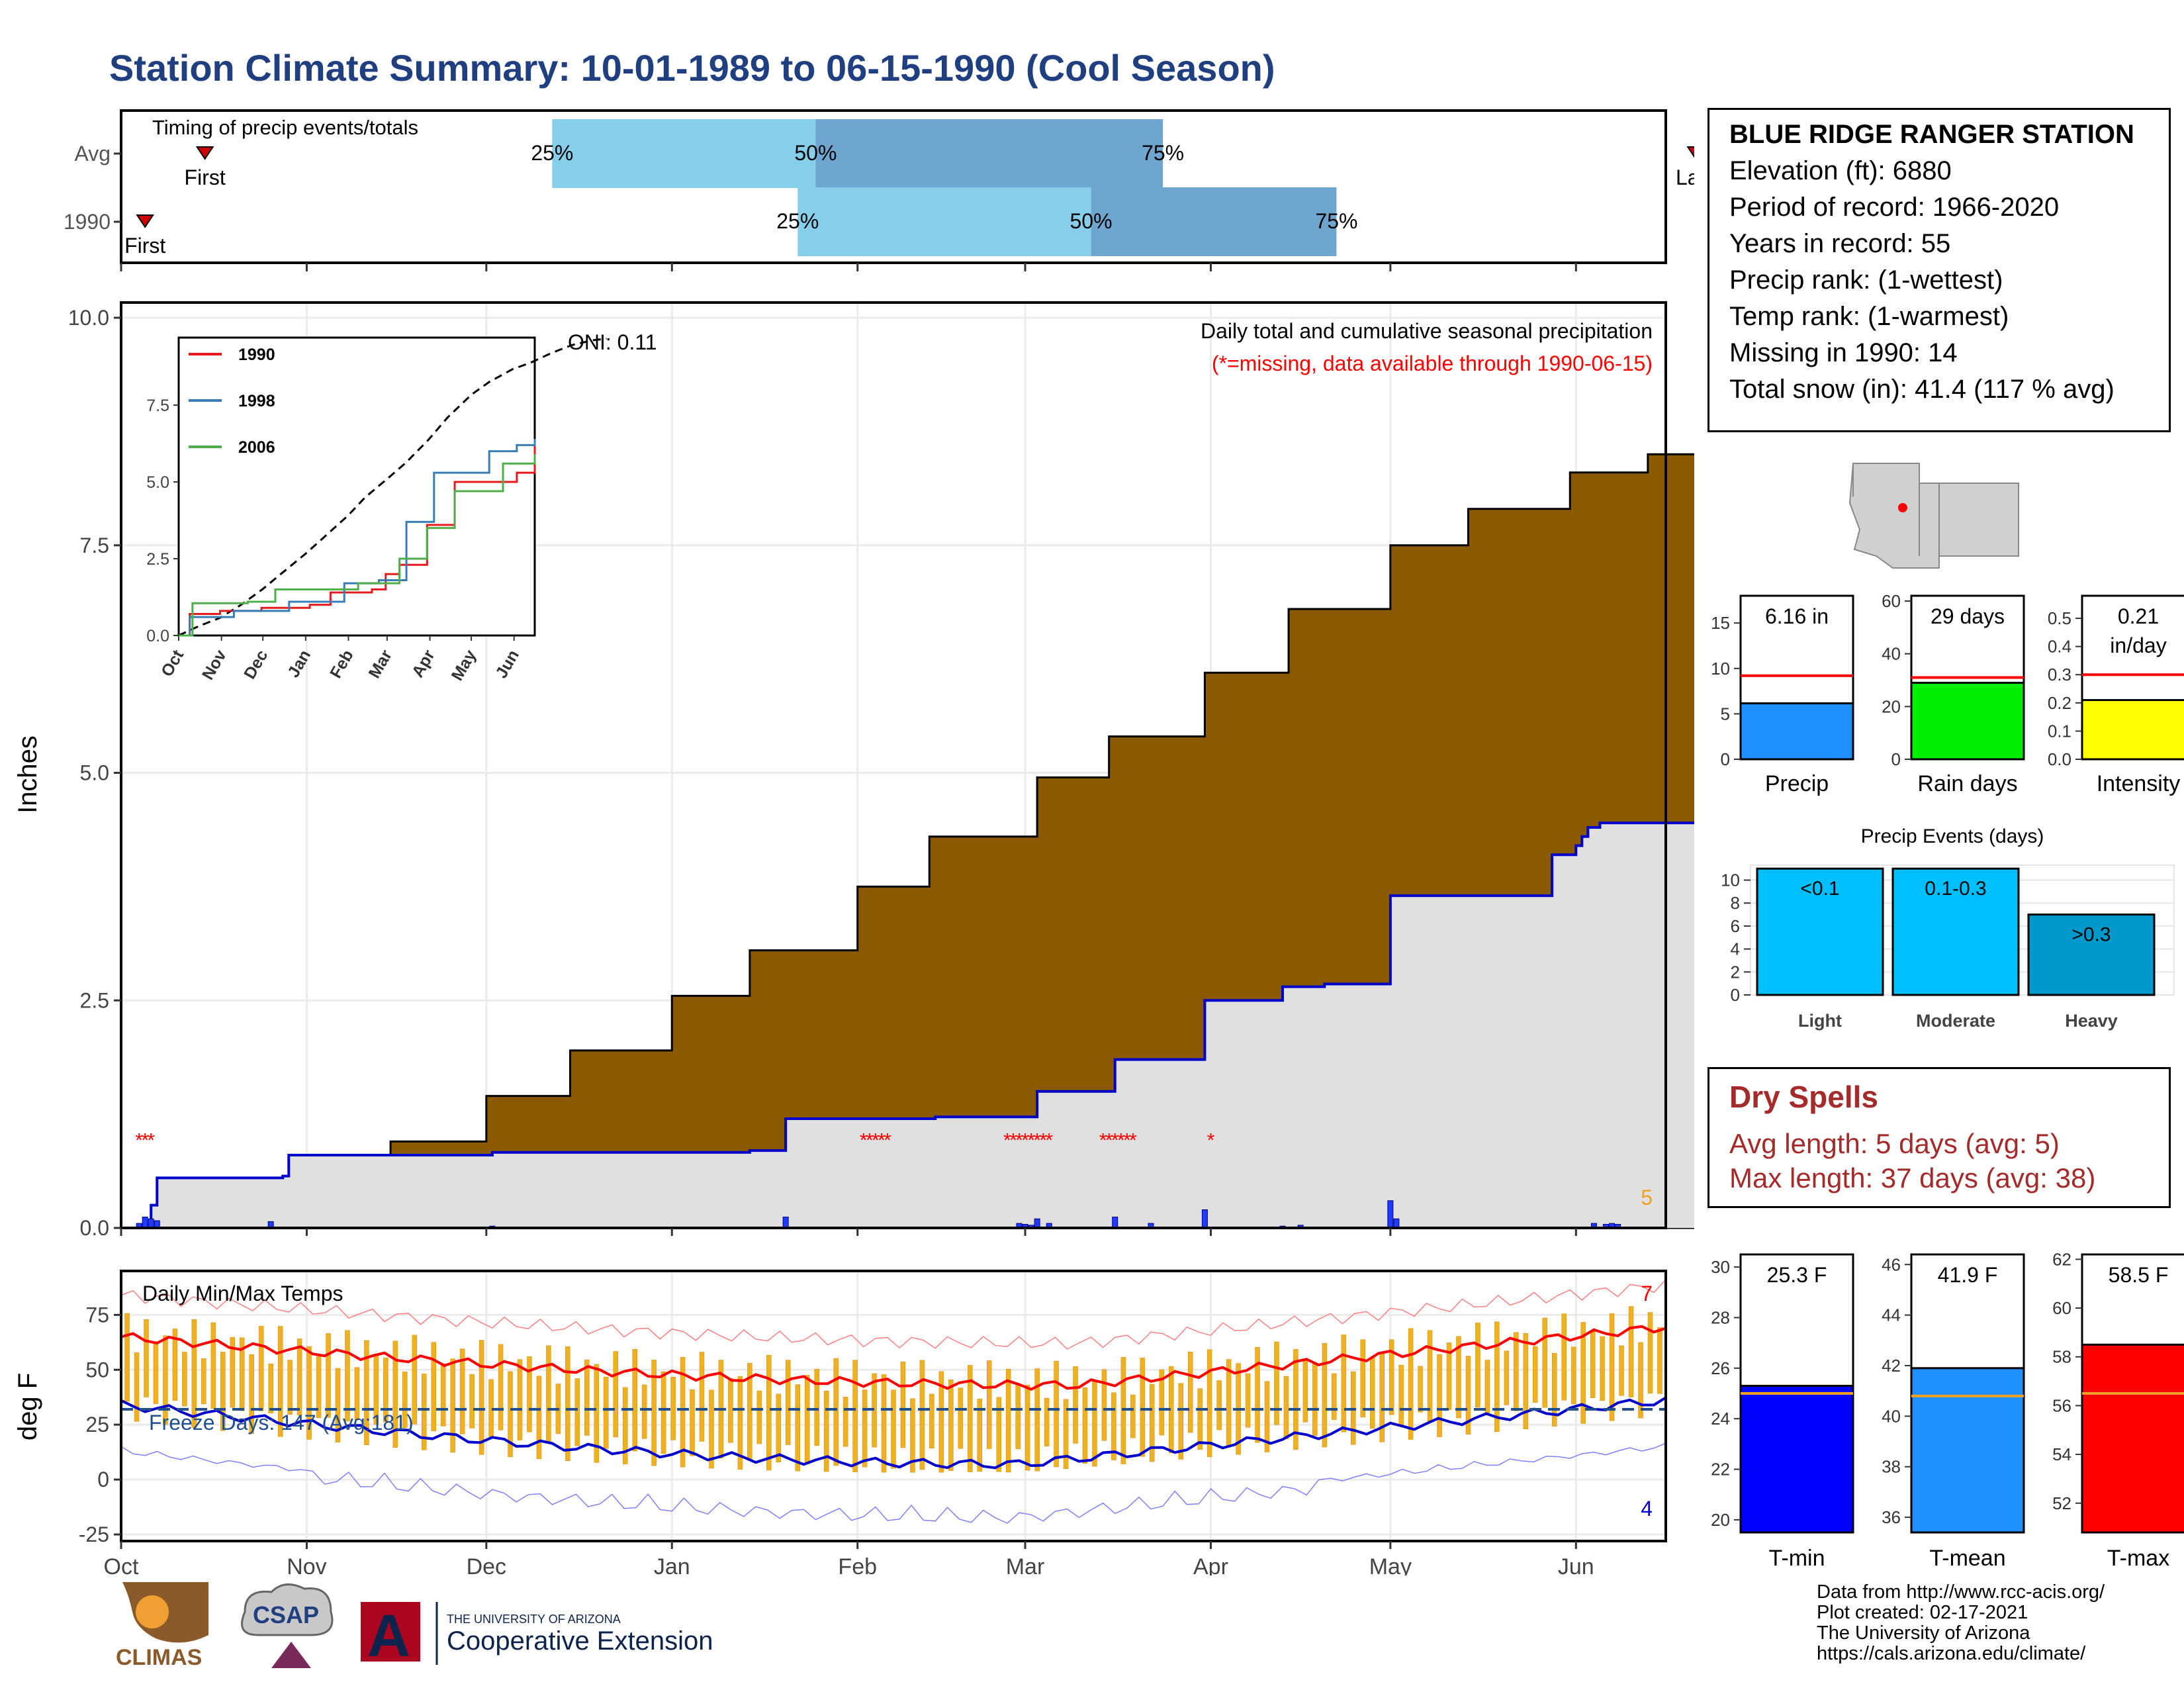 The image size is (2184, 1688). What do you see at coordinates (534, 1619) in the screenshot?
I see `ua-top-text: THE UNIVERSITY OF ARIZONA` at bounding box center [534, 1619].